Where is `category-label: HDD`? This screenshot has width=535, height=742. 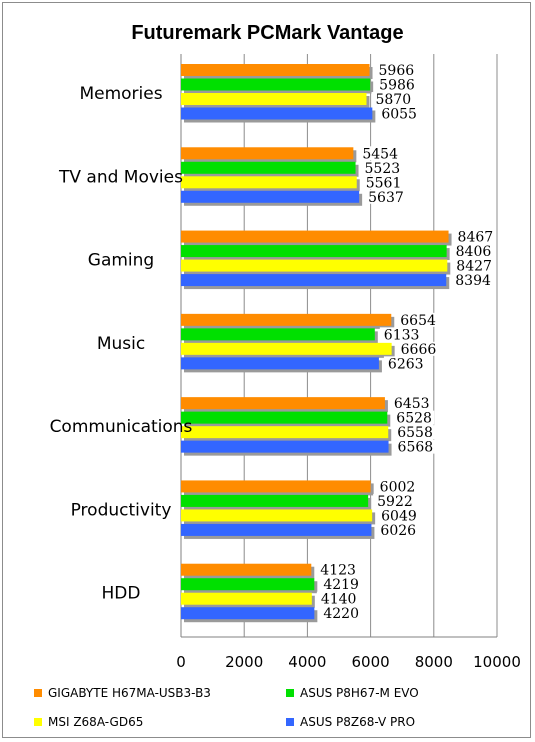
category-label: HDD is located at coordinates (121, 594).